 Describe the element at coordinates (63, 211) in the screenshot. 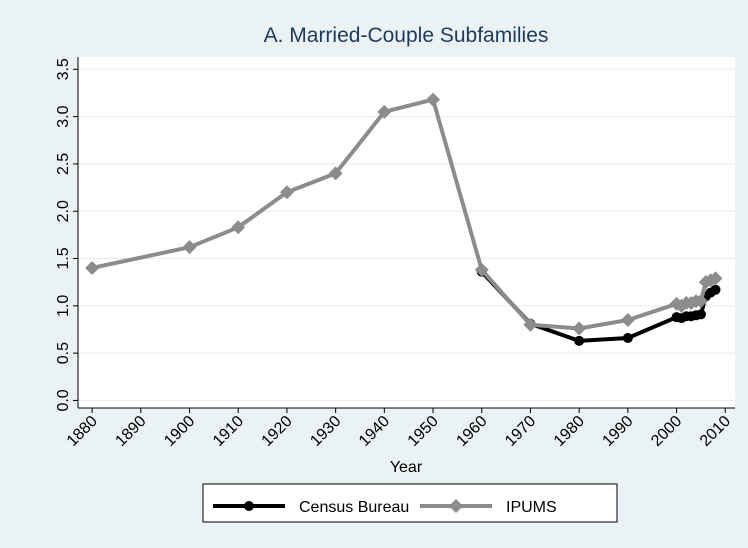

I see `y-tick-label: 2.0` at that location.